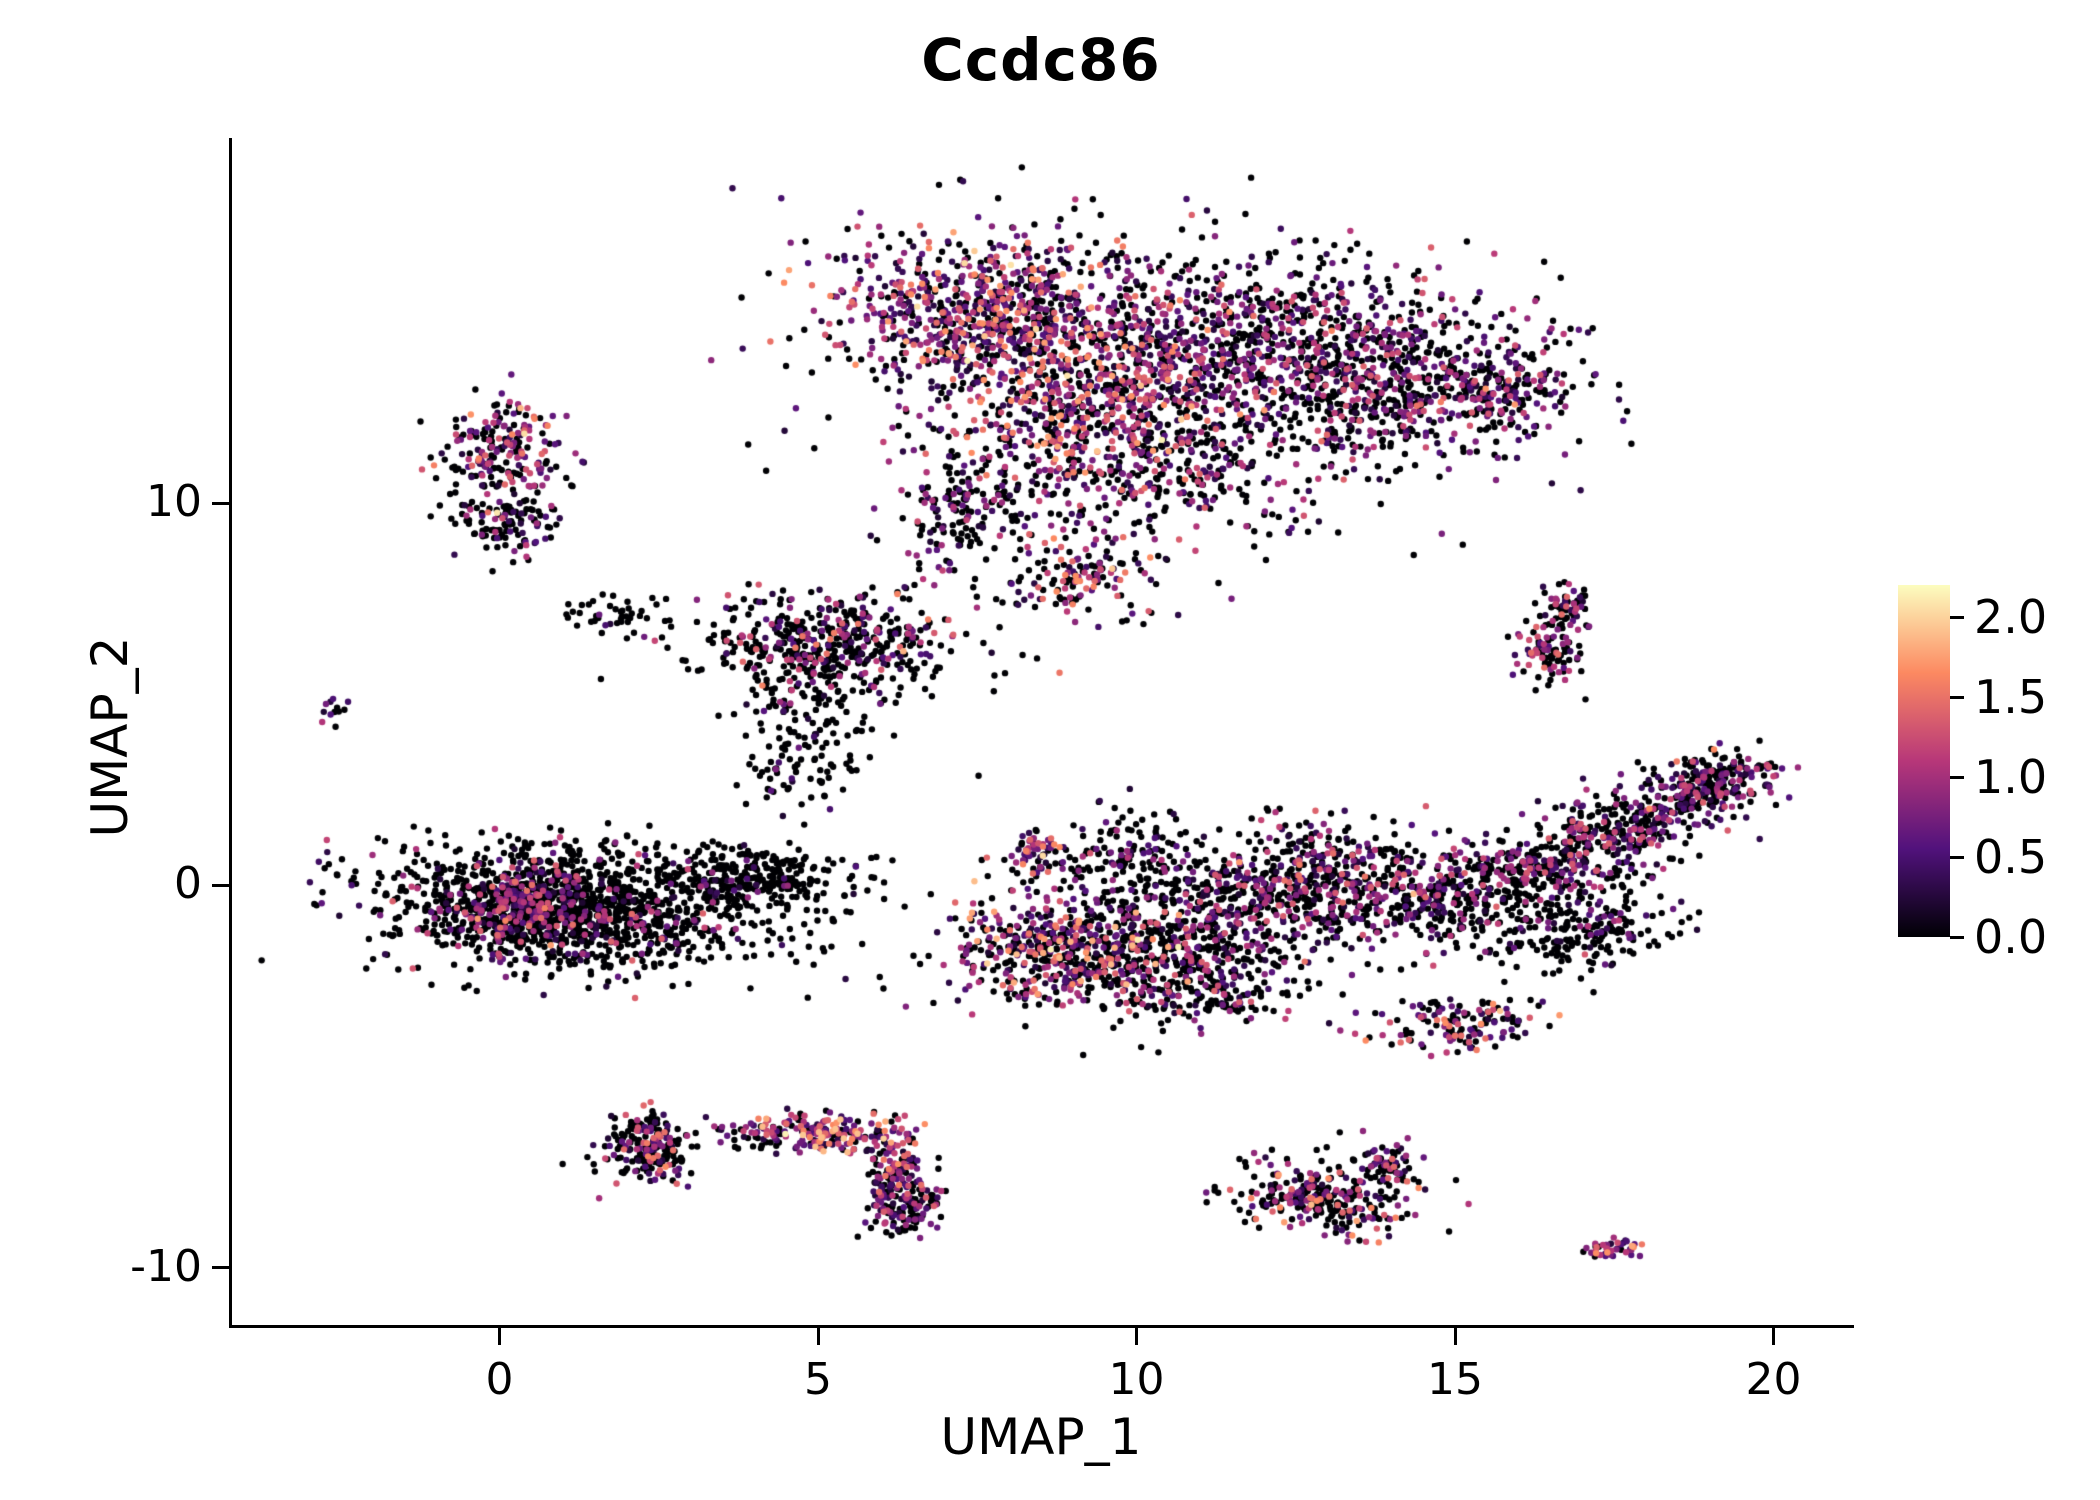 The width and height of the screenshot is (2100, 1500). What do you see at coordinates (230, 733) in the screenshot?
I see `y-axis-line` at bounding box center [230, 733].